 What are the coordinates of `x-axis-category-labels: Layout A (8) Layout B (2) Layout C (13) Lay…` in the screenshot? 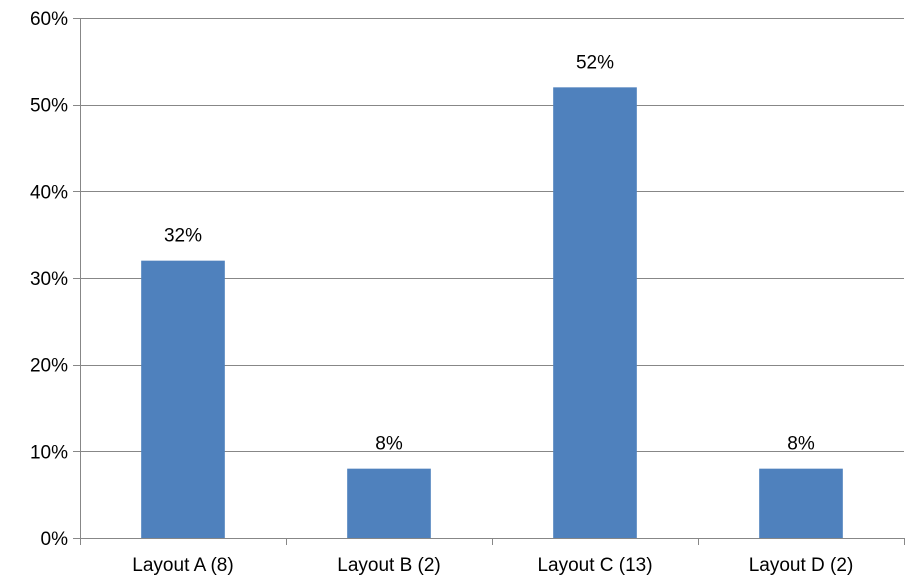 It's located at (492, 565).